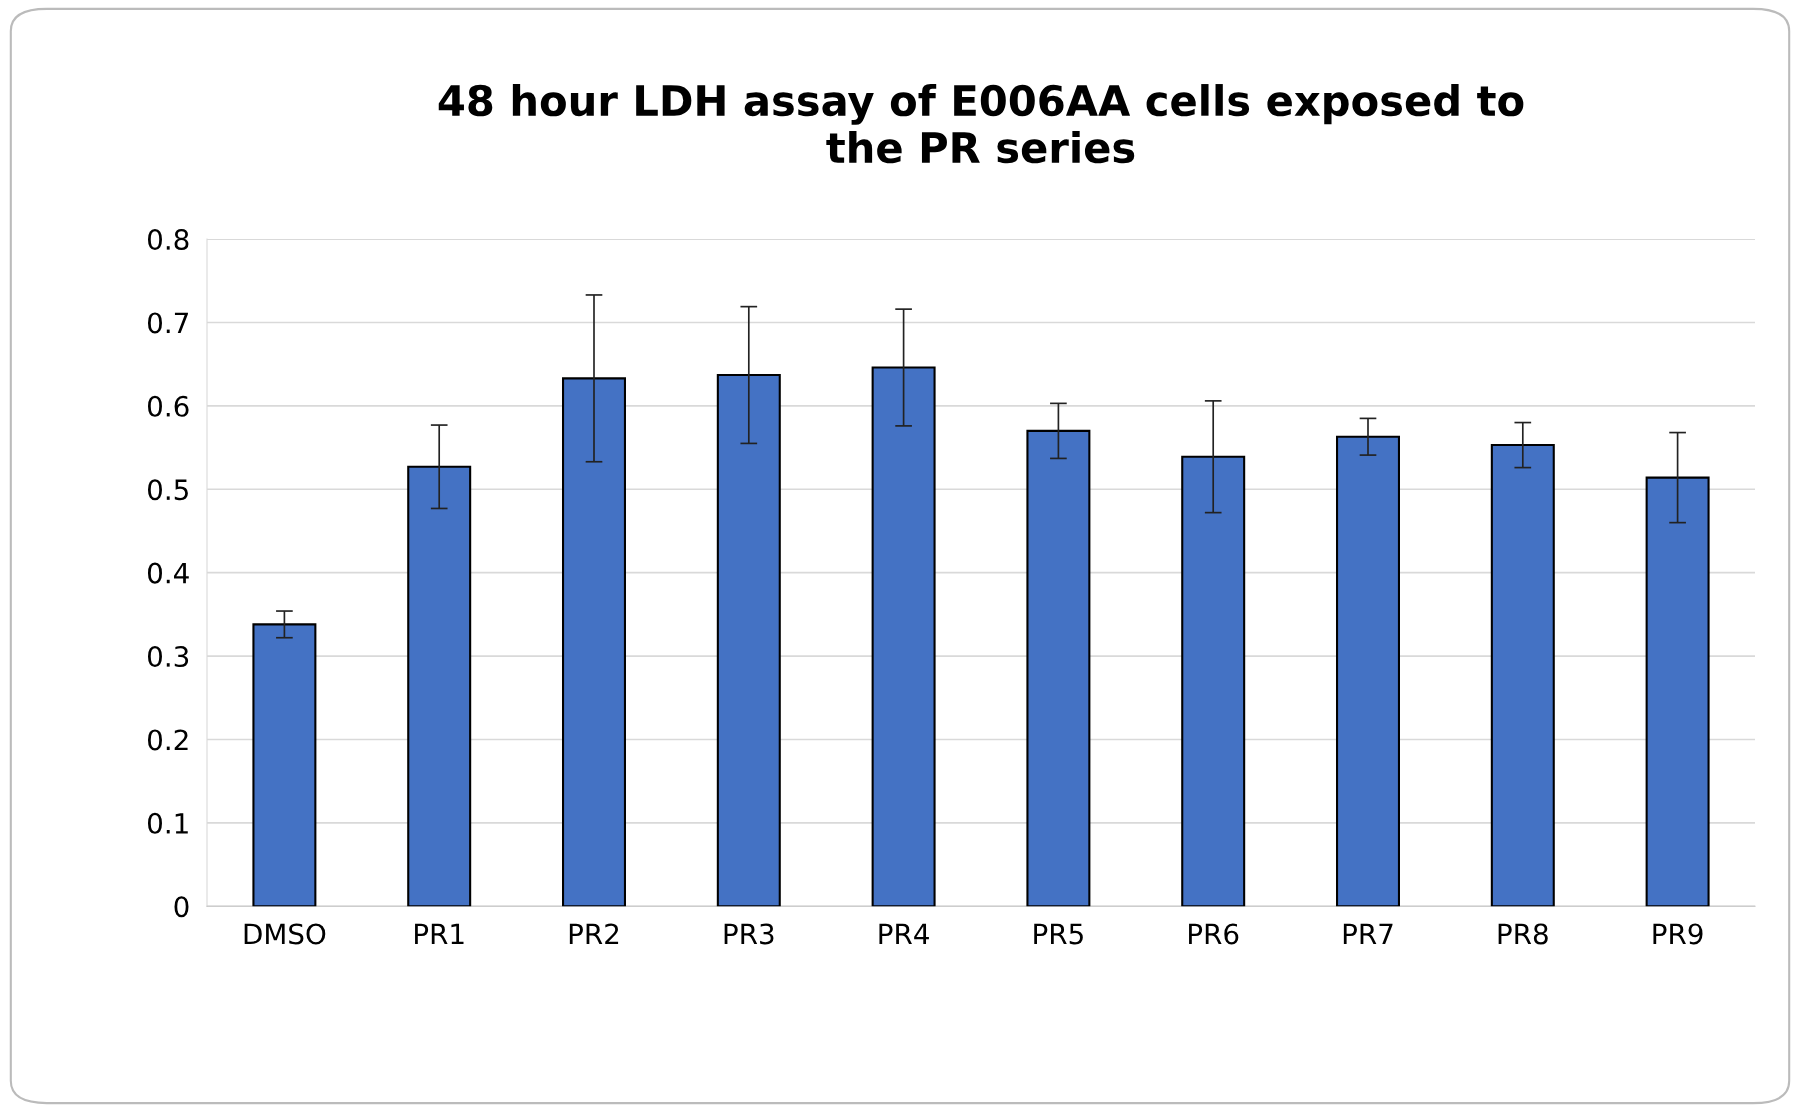 Image resolution: width=1800 pixels, height=1112 pixels. I want to click on x-tick-label: PR6, so click(1214, 934).